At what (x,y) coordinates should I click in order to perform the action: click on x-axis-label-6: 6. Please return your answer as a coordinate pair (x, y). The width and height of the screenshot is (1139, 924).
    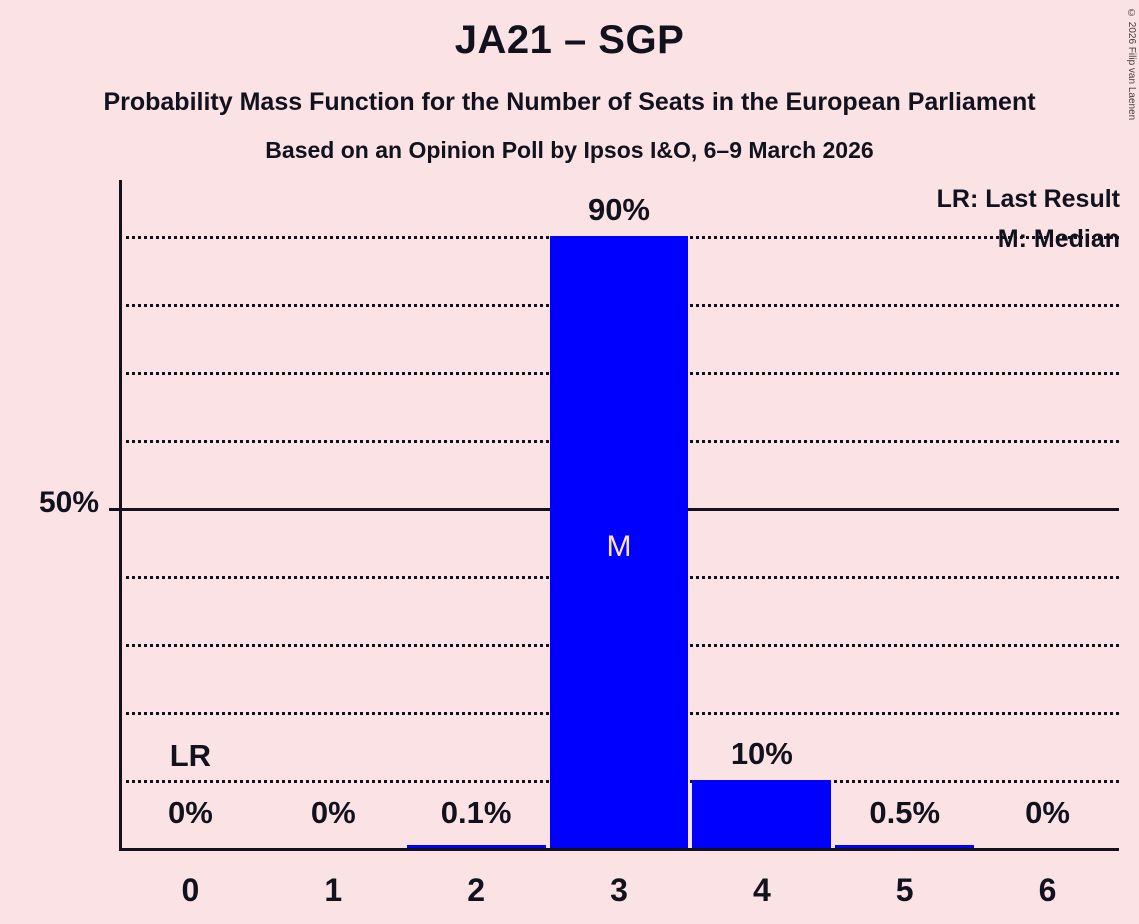
    Looking at the image, I should click on (1047, 890).